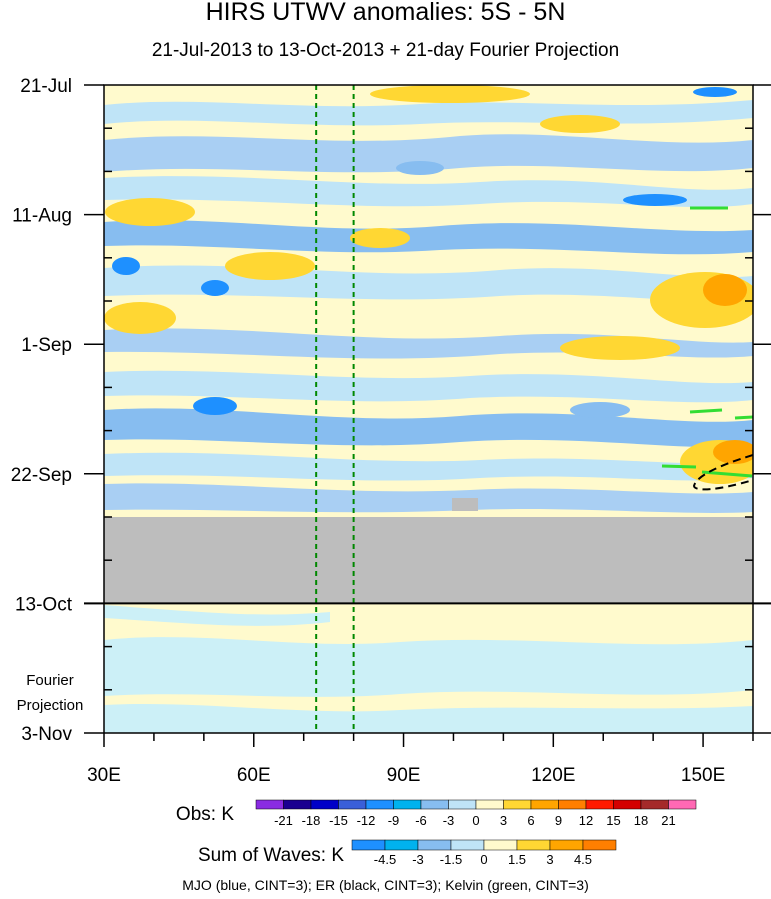 The image size is (771, 899). What do you see at coordinates (44, 604) in the screenshot?
I see `y-tick-label: 13-Oct` at bounding box center [44, 604].